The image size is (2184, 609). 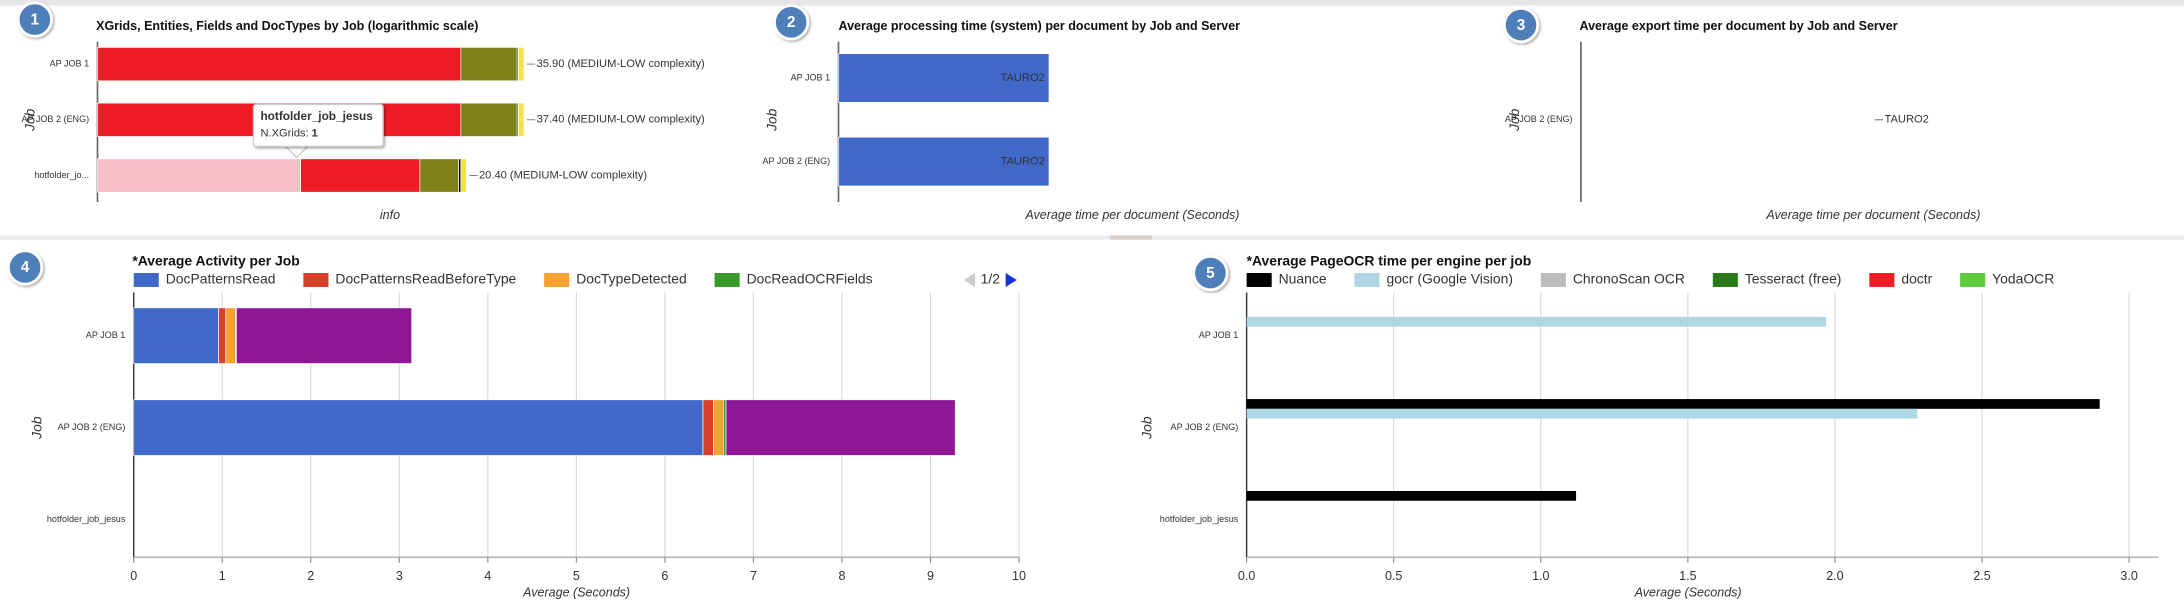 What do you see at coordinates (390, 215) in the screenshot?
I see `x-axis-label: info` at bounding box center [390, 215].